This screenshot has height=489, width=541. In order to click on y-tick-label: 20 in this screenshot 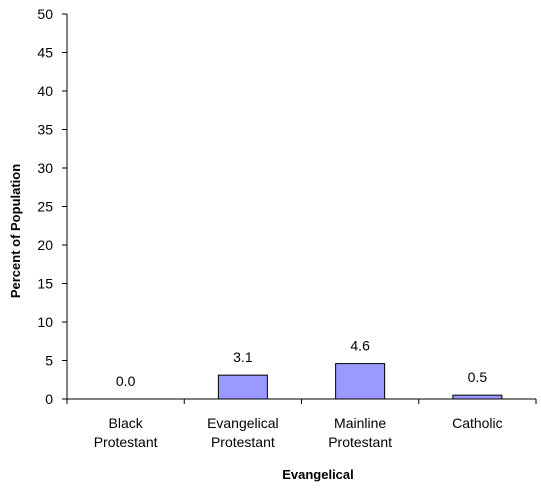, I will do `click(45, 245)`.